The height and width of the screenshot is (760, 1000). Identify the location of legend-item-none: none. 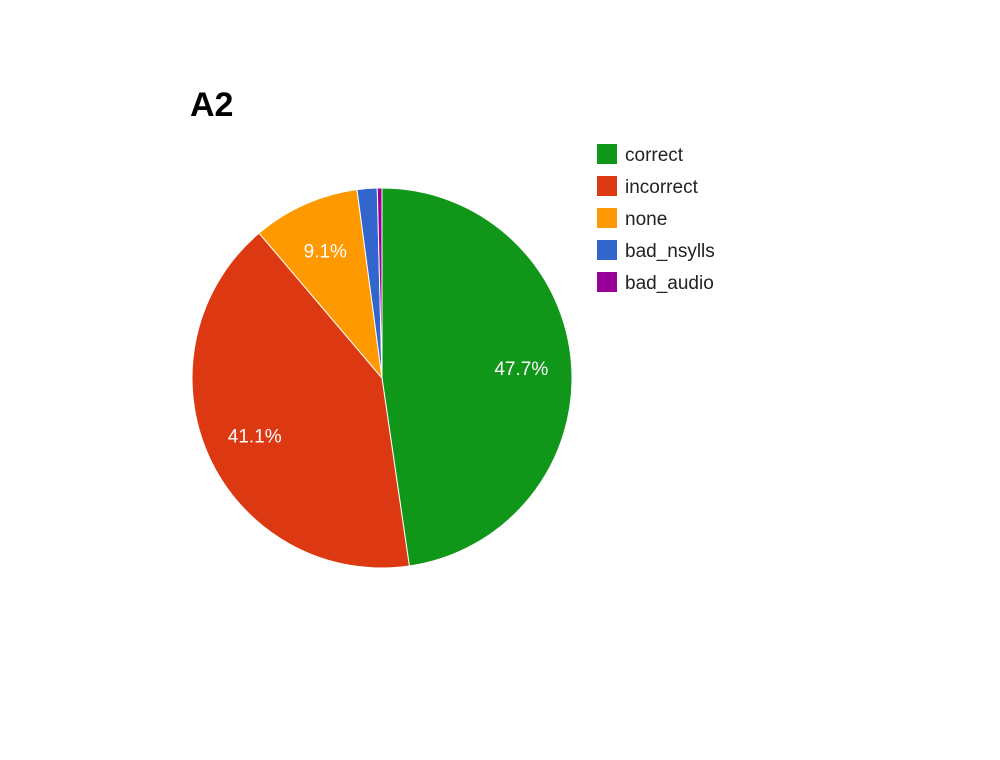
(632, 219).